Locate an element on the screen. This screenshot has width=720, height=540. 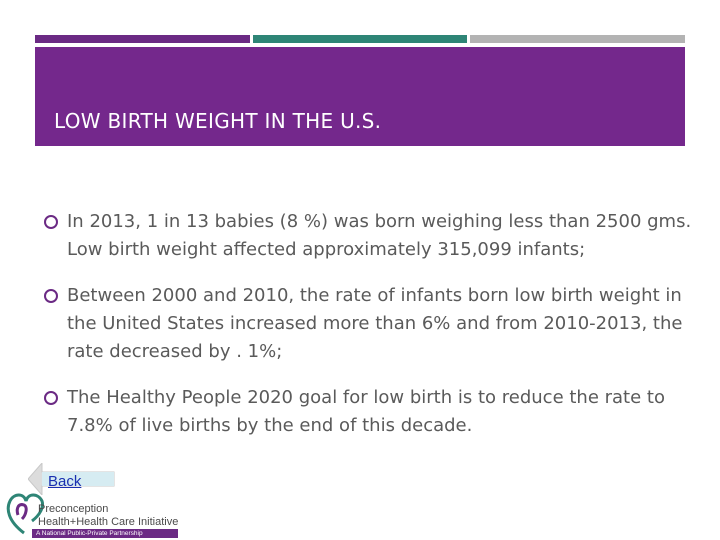
logo-text-line2: Health+Health Care Initiative is located at coordinates (108, 522).